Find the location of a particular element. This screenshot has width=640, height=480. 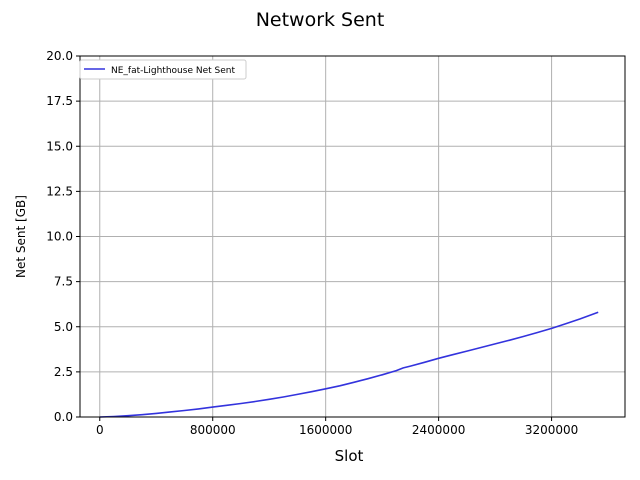

y-tick-label: 20.0 is located at coordinates (59, 56).